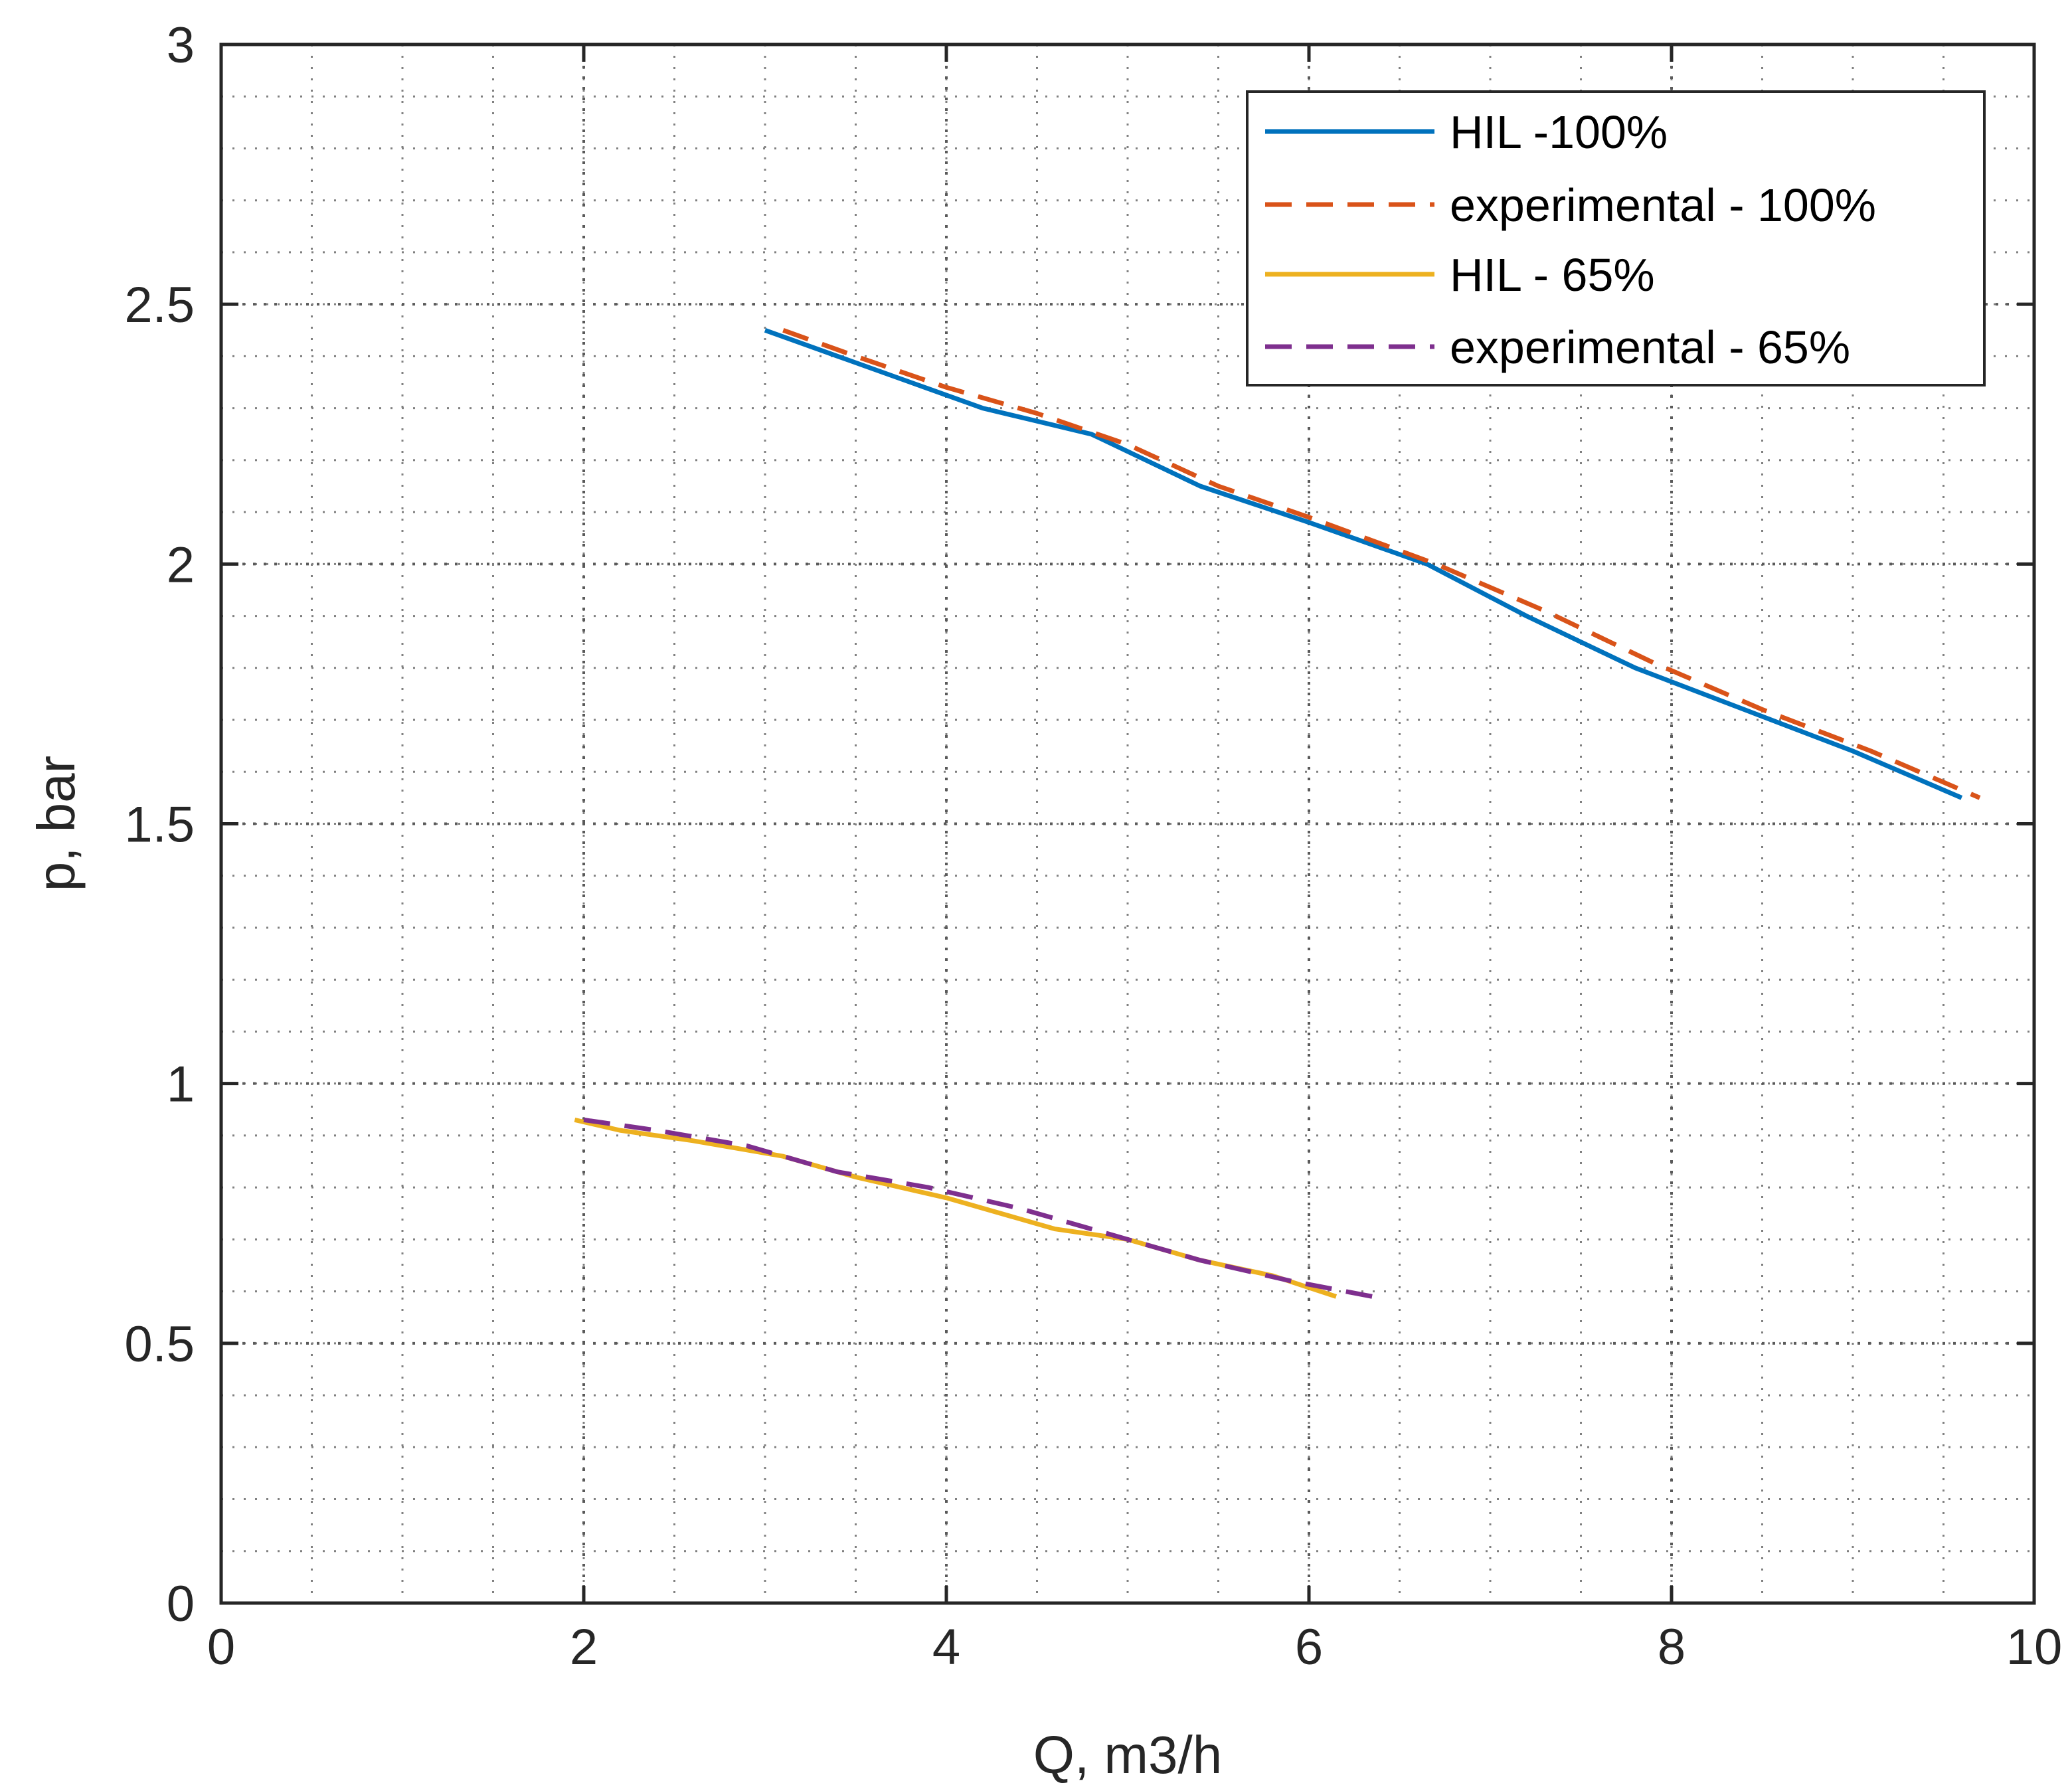 The width and height of the screenshot is (2072, 1791). What do you see at coordinates (1671, 1647) in the screenshot?
I see `x-tick-label: 8` at bounding box center [1671, 1647].